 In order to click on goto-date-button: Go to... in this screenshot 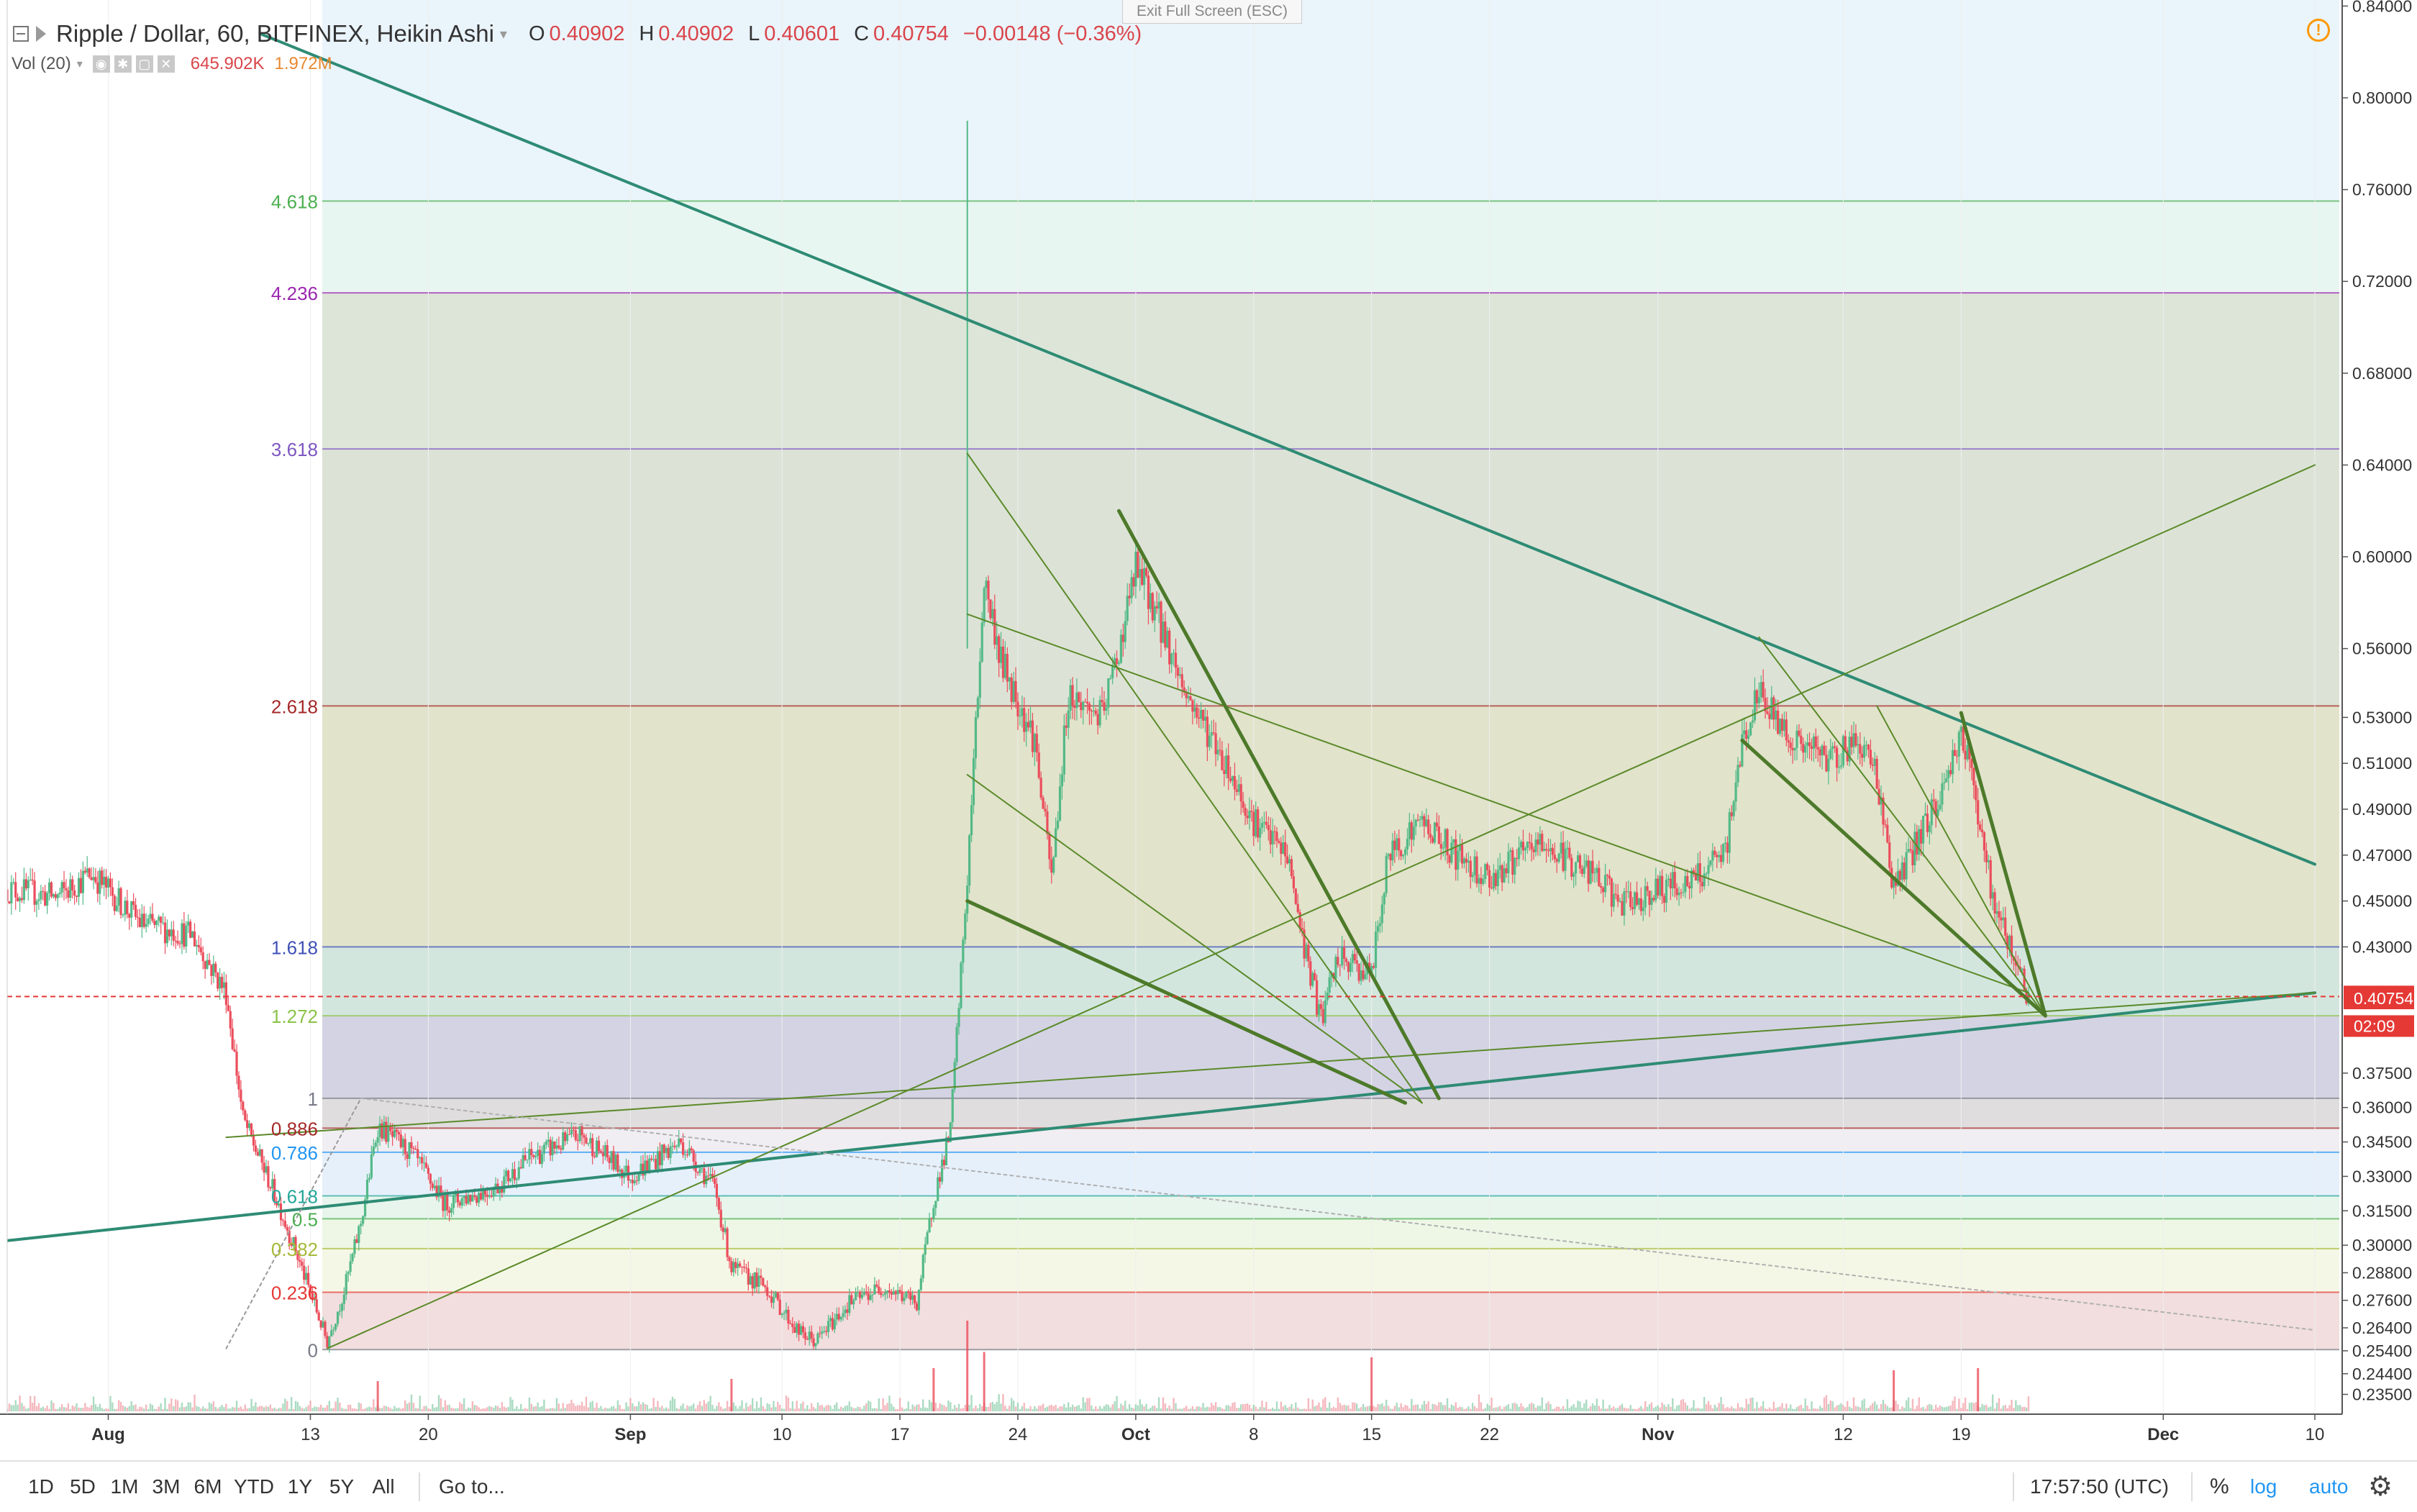, I will do `click(472, 1487)`.